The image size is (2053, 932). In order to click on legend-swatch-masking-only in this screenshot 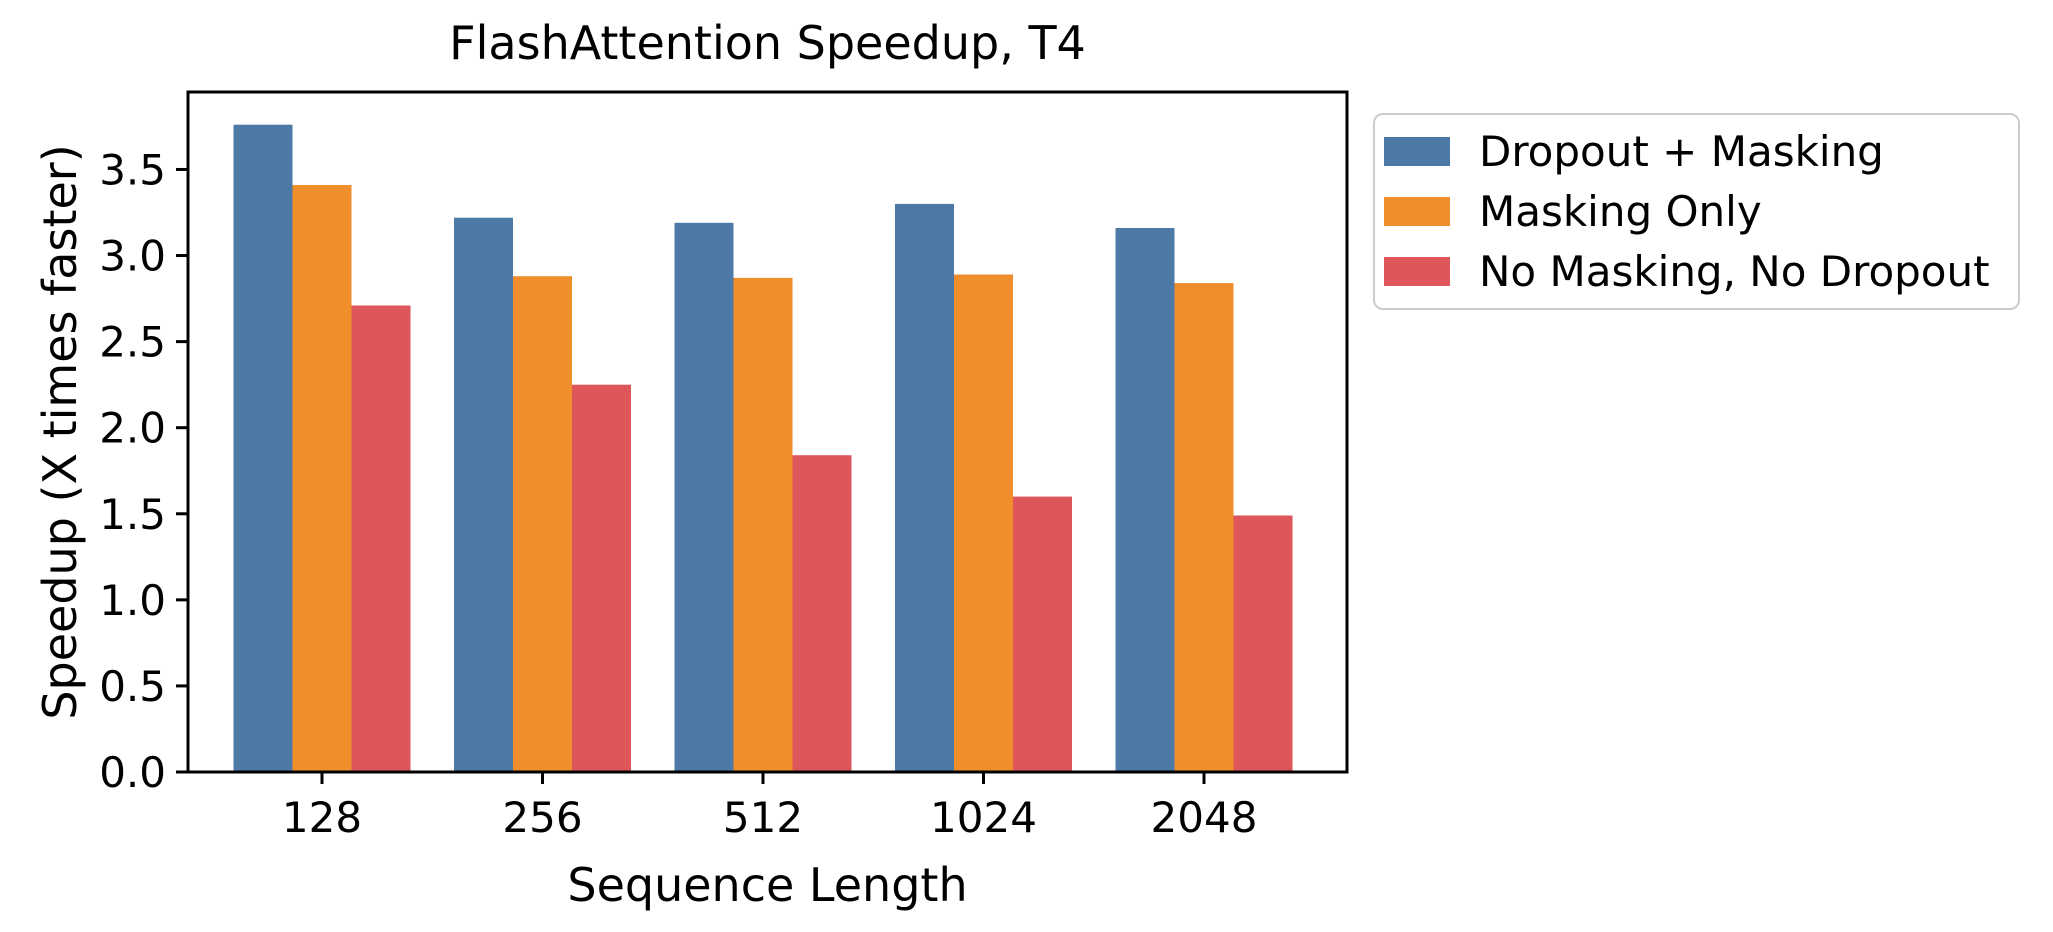, I will do `click(1417, 211)`.